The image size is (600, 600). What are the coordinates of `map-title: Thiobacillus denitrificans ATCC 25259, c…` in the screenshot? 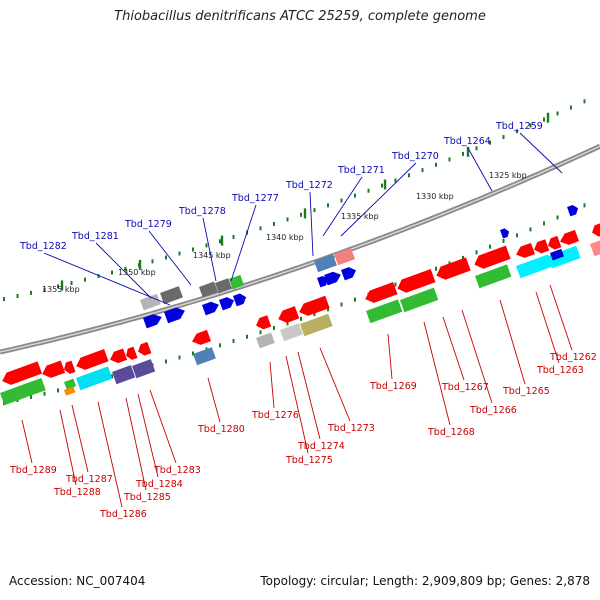 It's located at (300, 16).